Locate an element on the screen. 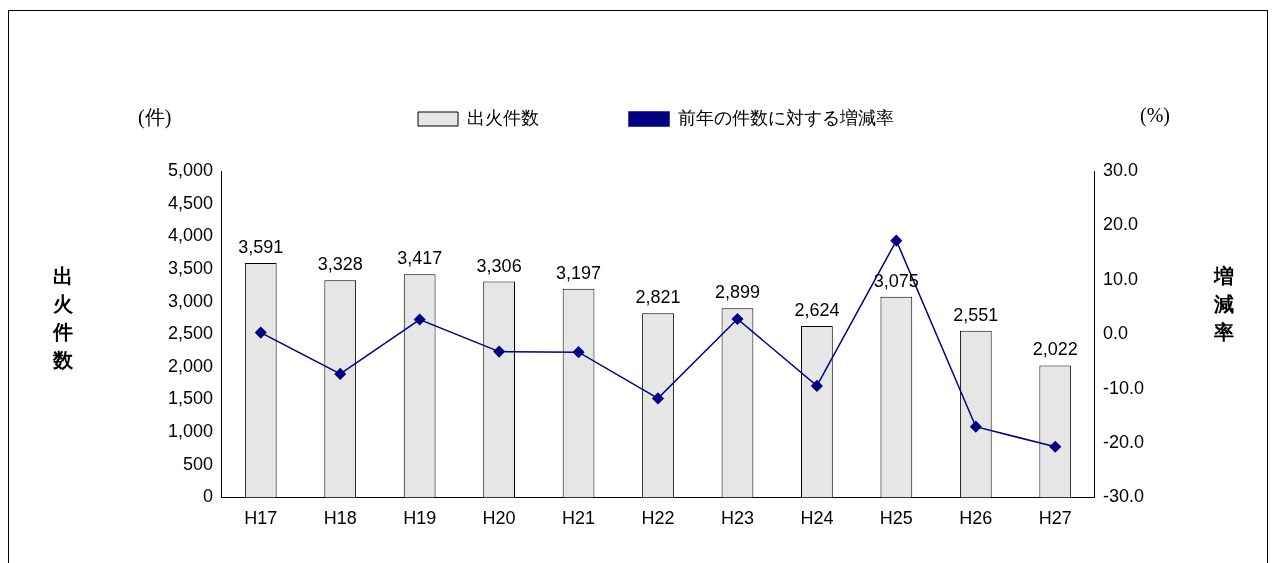 This screenshot has width=1277, height=563. y-tick-label: 5,000 is located at coordinates (191, 169).